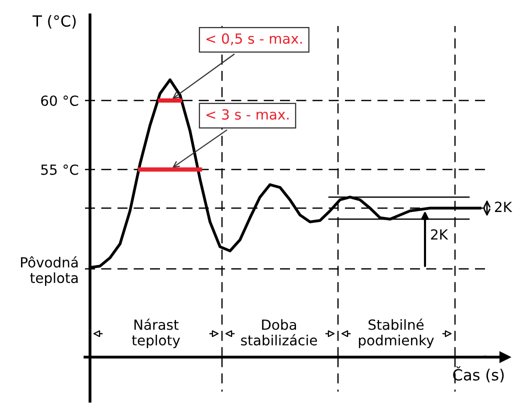 The height and width of the screenshot is (404, 522). What do you see at coordinates (156, 333) in the screenshot?
I see `annotation: Nárast teploty` at bounding box center [156, 333].